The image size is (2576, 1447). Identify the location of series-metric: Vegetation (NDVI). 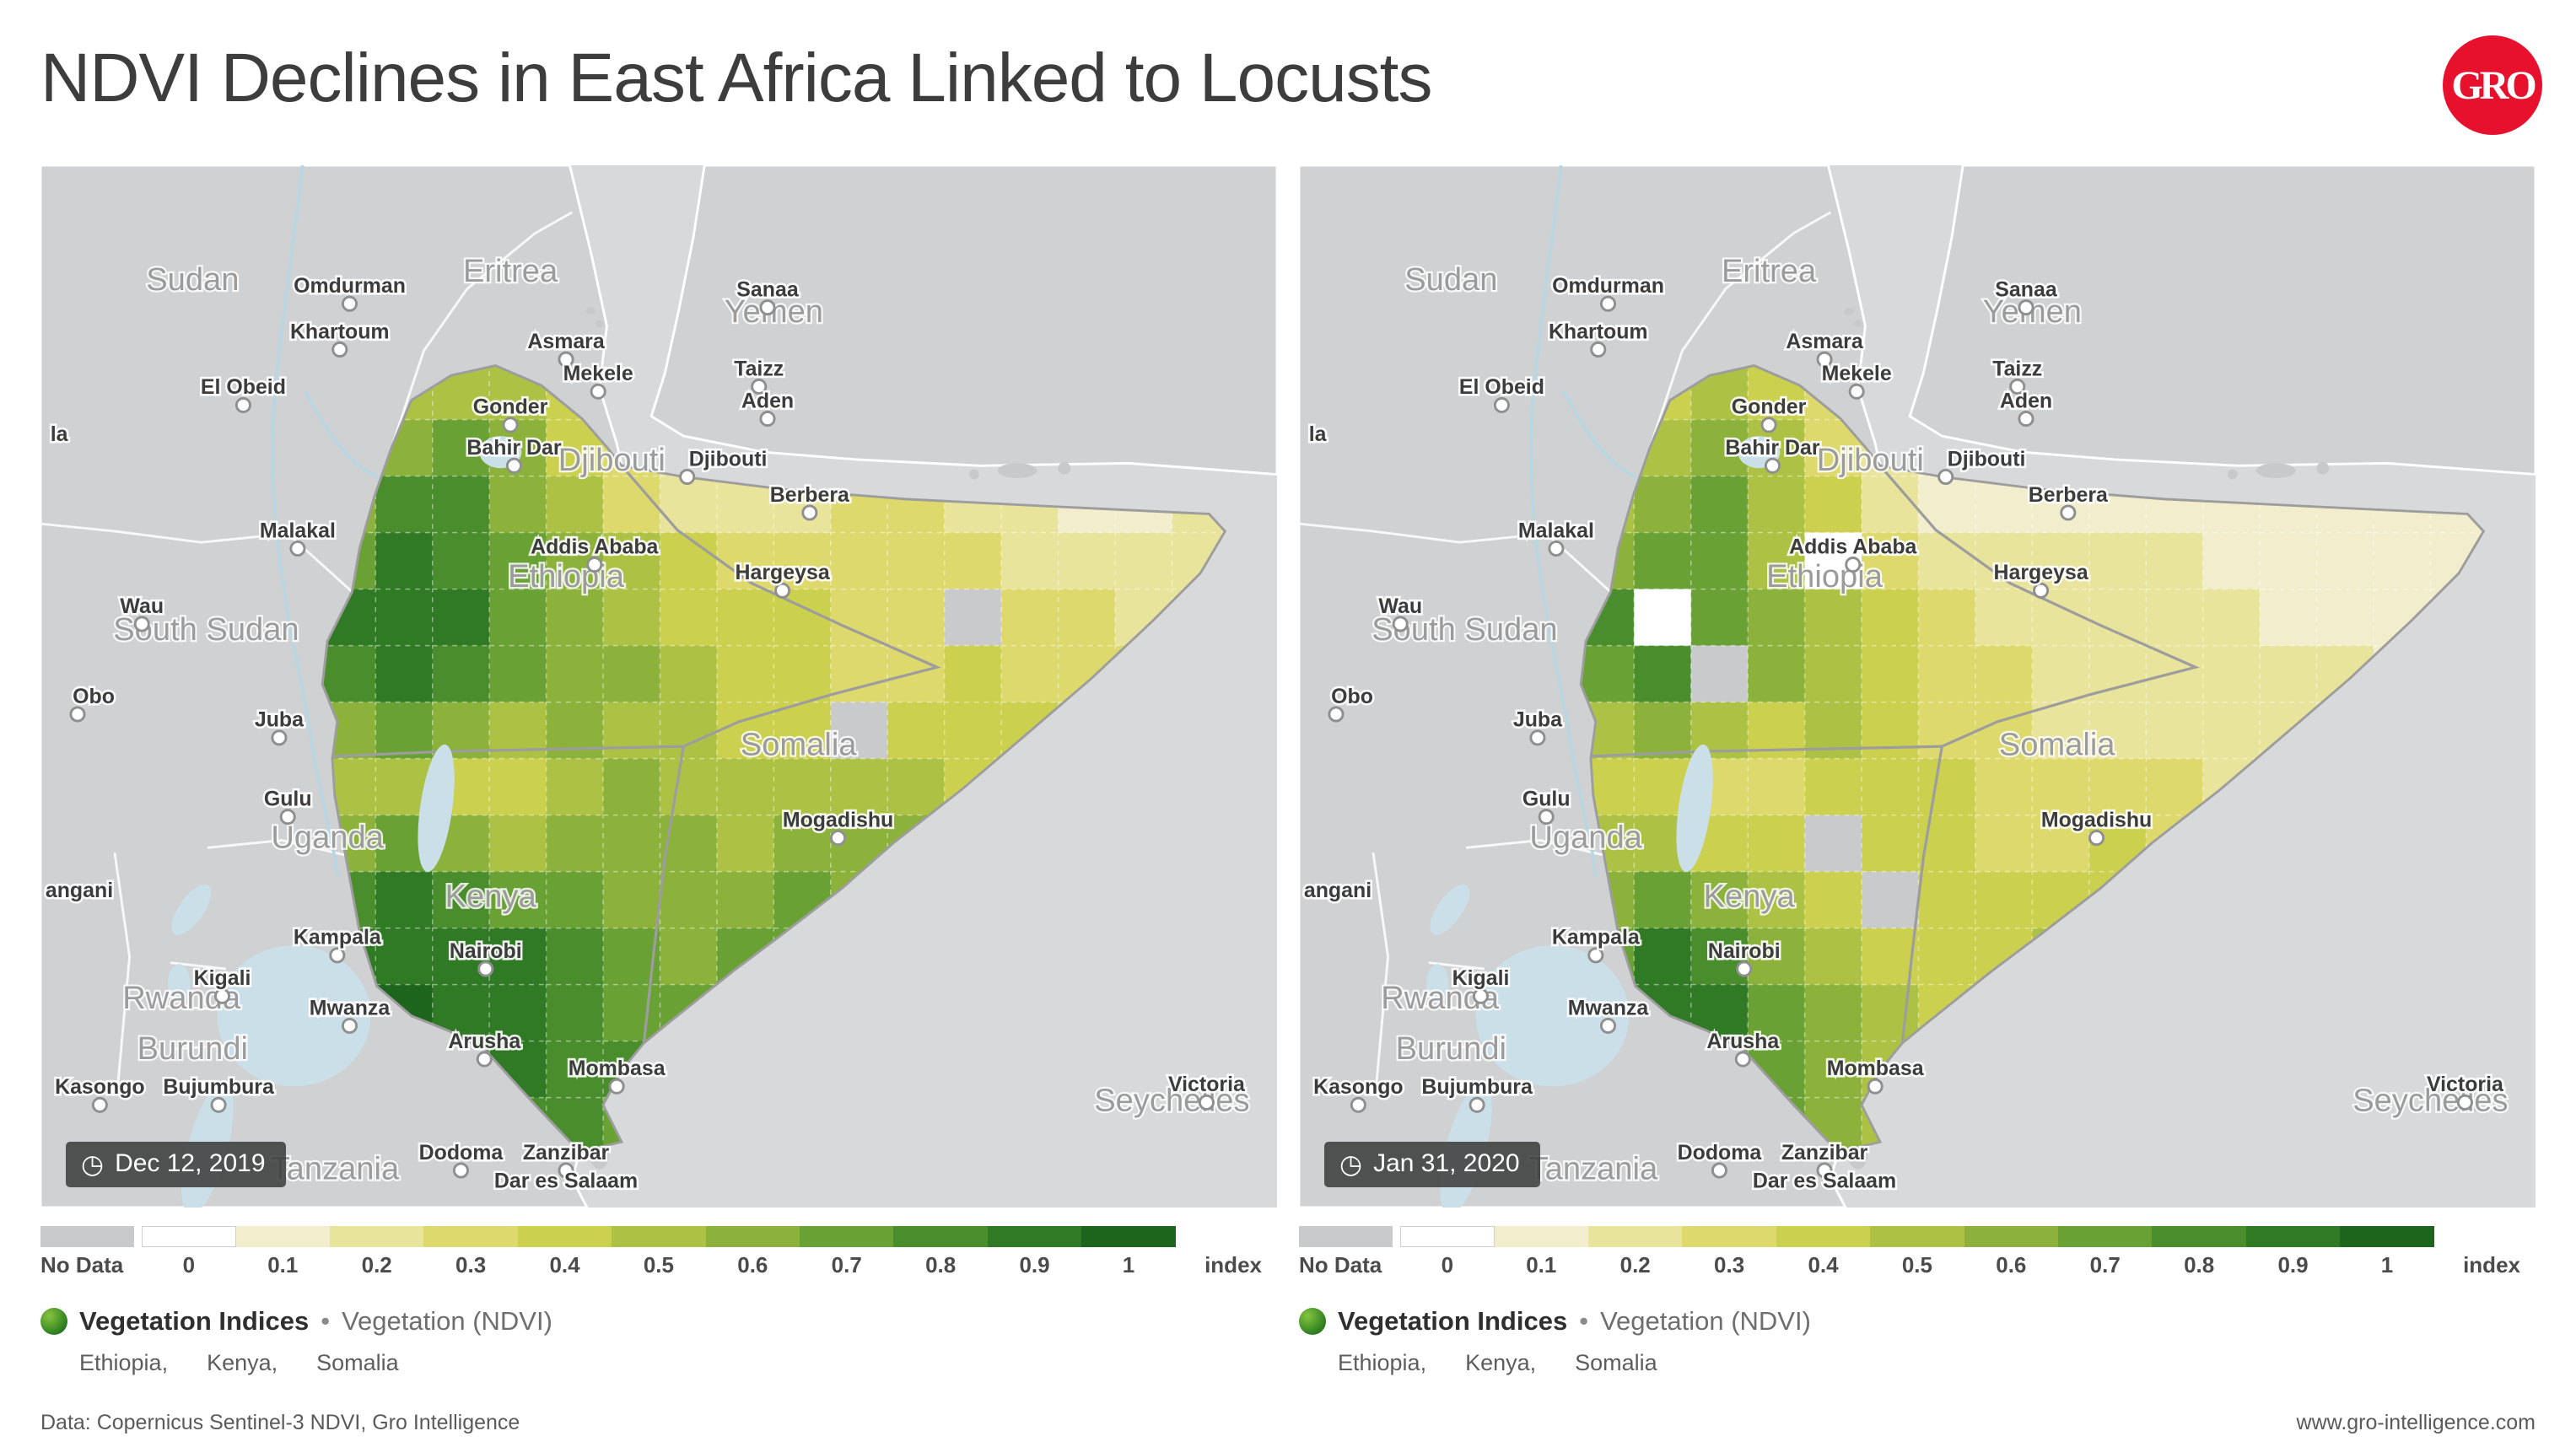
(447, 1320).